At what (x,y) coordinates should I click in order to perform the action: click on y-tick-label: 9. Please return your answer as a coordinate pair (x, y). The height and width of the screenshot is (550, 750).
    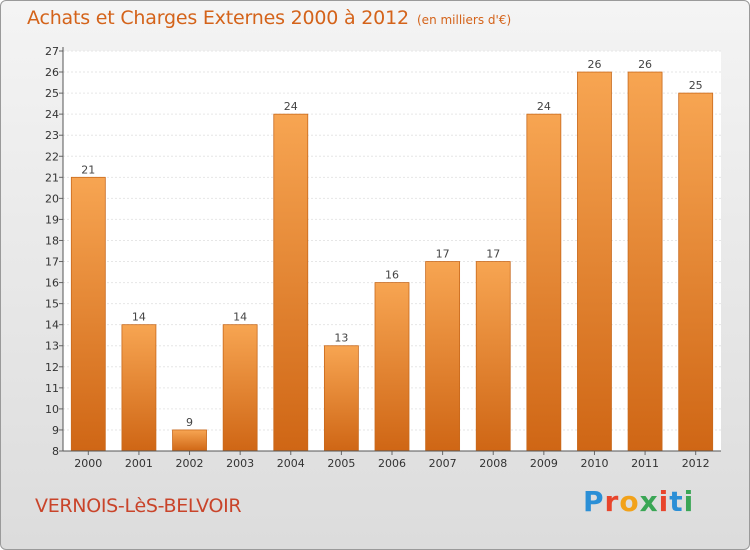
    Looking at the image, I should click on (55, 430).